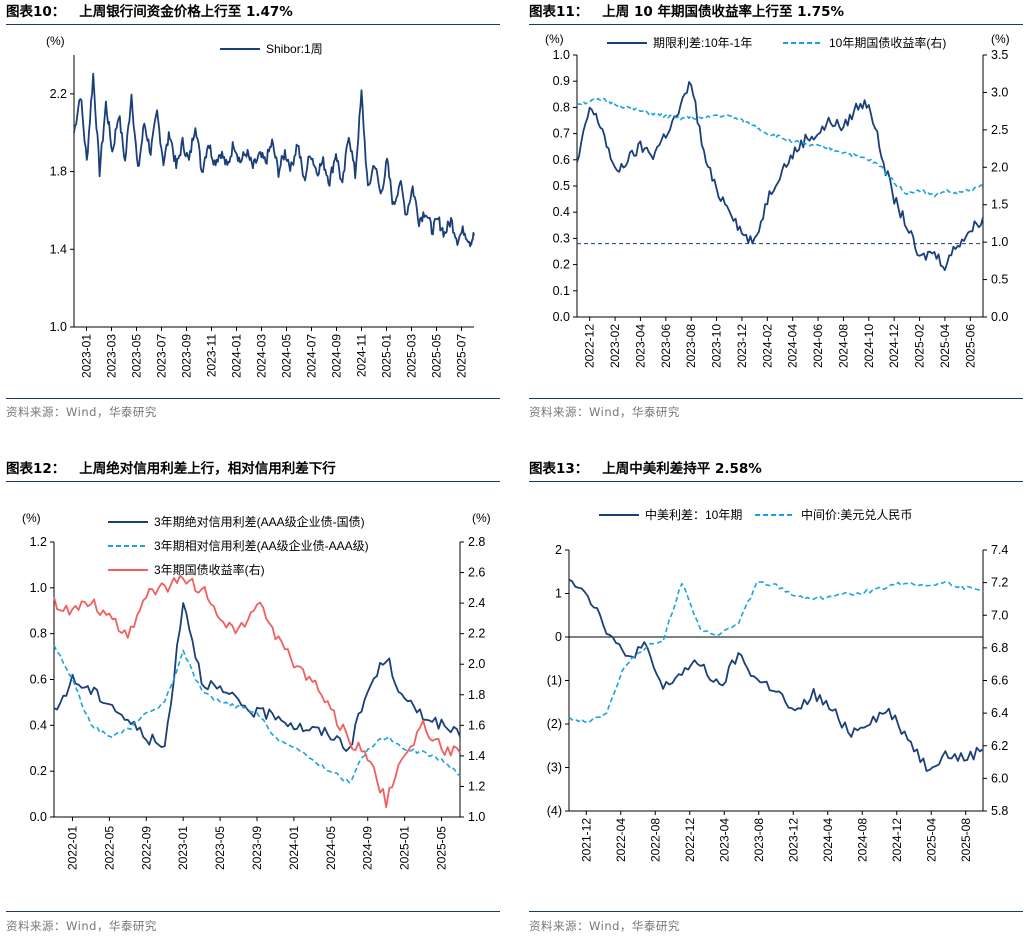  What do you see at coordinates (558, 550) in the screenshot?
I see `y-tick-label: 2` at bounding box center [558, 550].